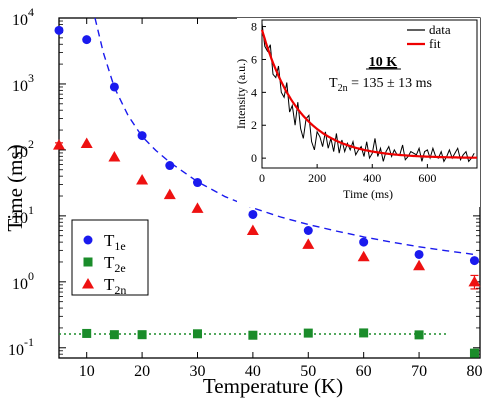 This screenshot has height=405, width=484. What do you see at coordinates (427, 178) in the screenshot?
I see `inset-x-tick-label: 600` at bounding box center [427, 178].